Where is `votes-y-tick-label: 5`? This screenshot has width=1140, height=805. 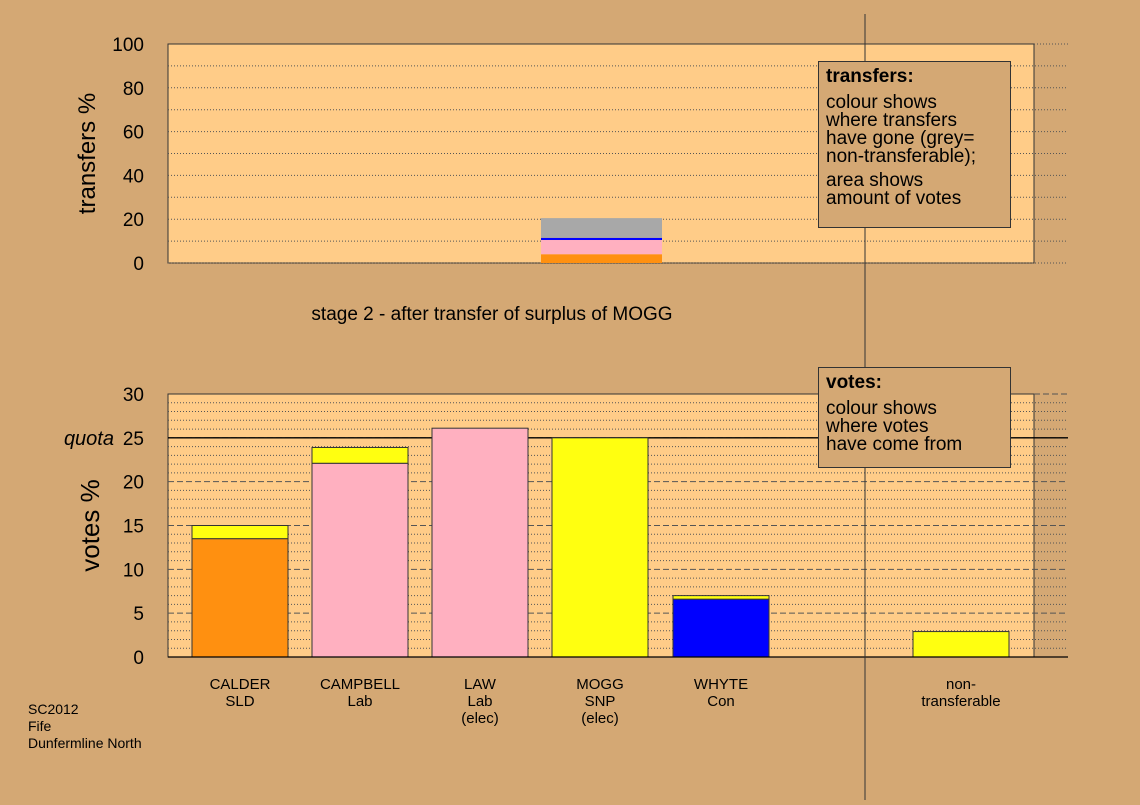
votes-y-tick-label: 5 is located at coordinates (138, 614).